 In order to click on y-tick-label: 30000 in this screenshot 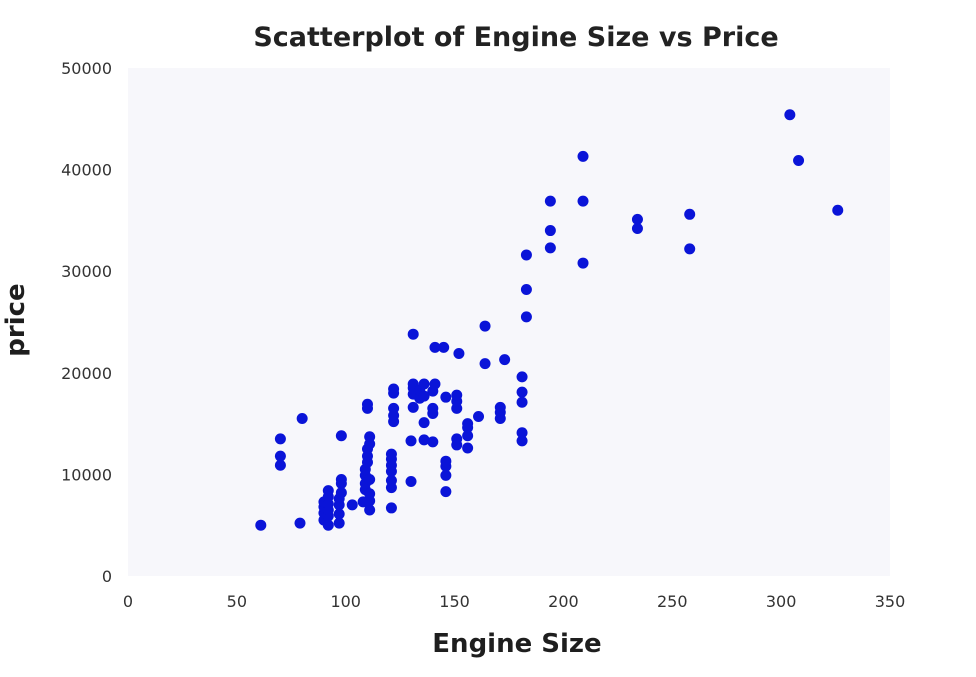, I will do `click(86, 271)`.